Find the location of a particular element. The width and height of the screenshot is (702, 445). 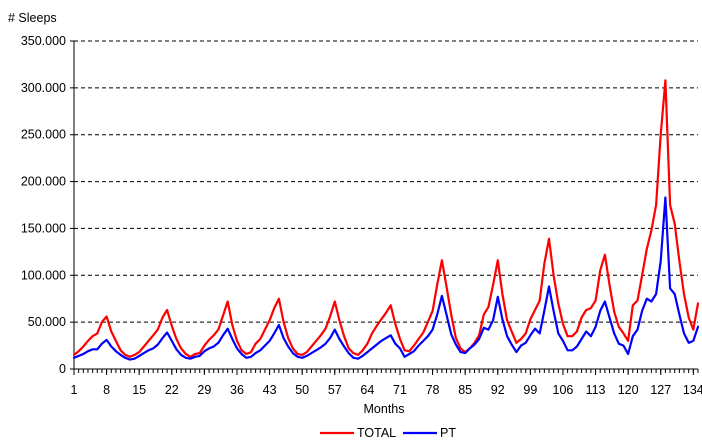

x-tick-label: 29 is located at coordinates (204, 390).